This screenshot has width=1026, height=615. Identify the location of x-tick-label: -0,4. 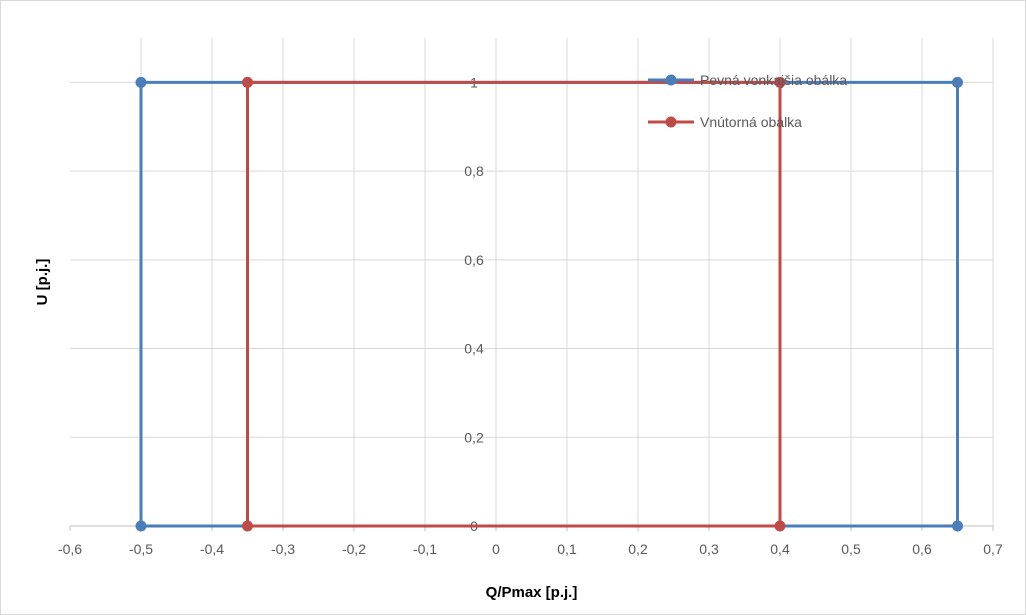
(212, 549).